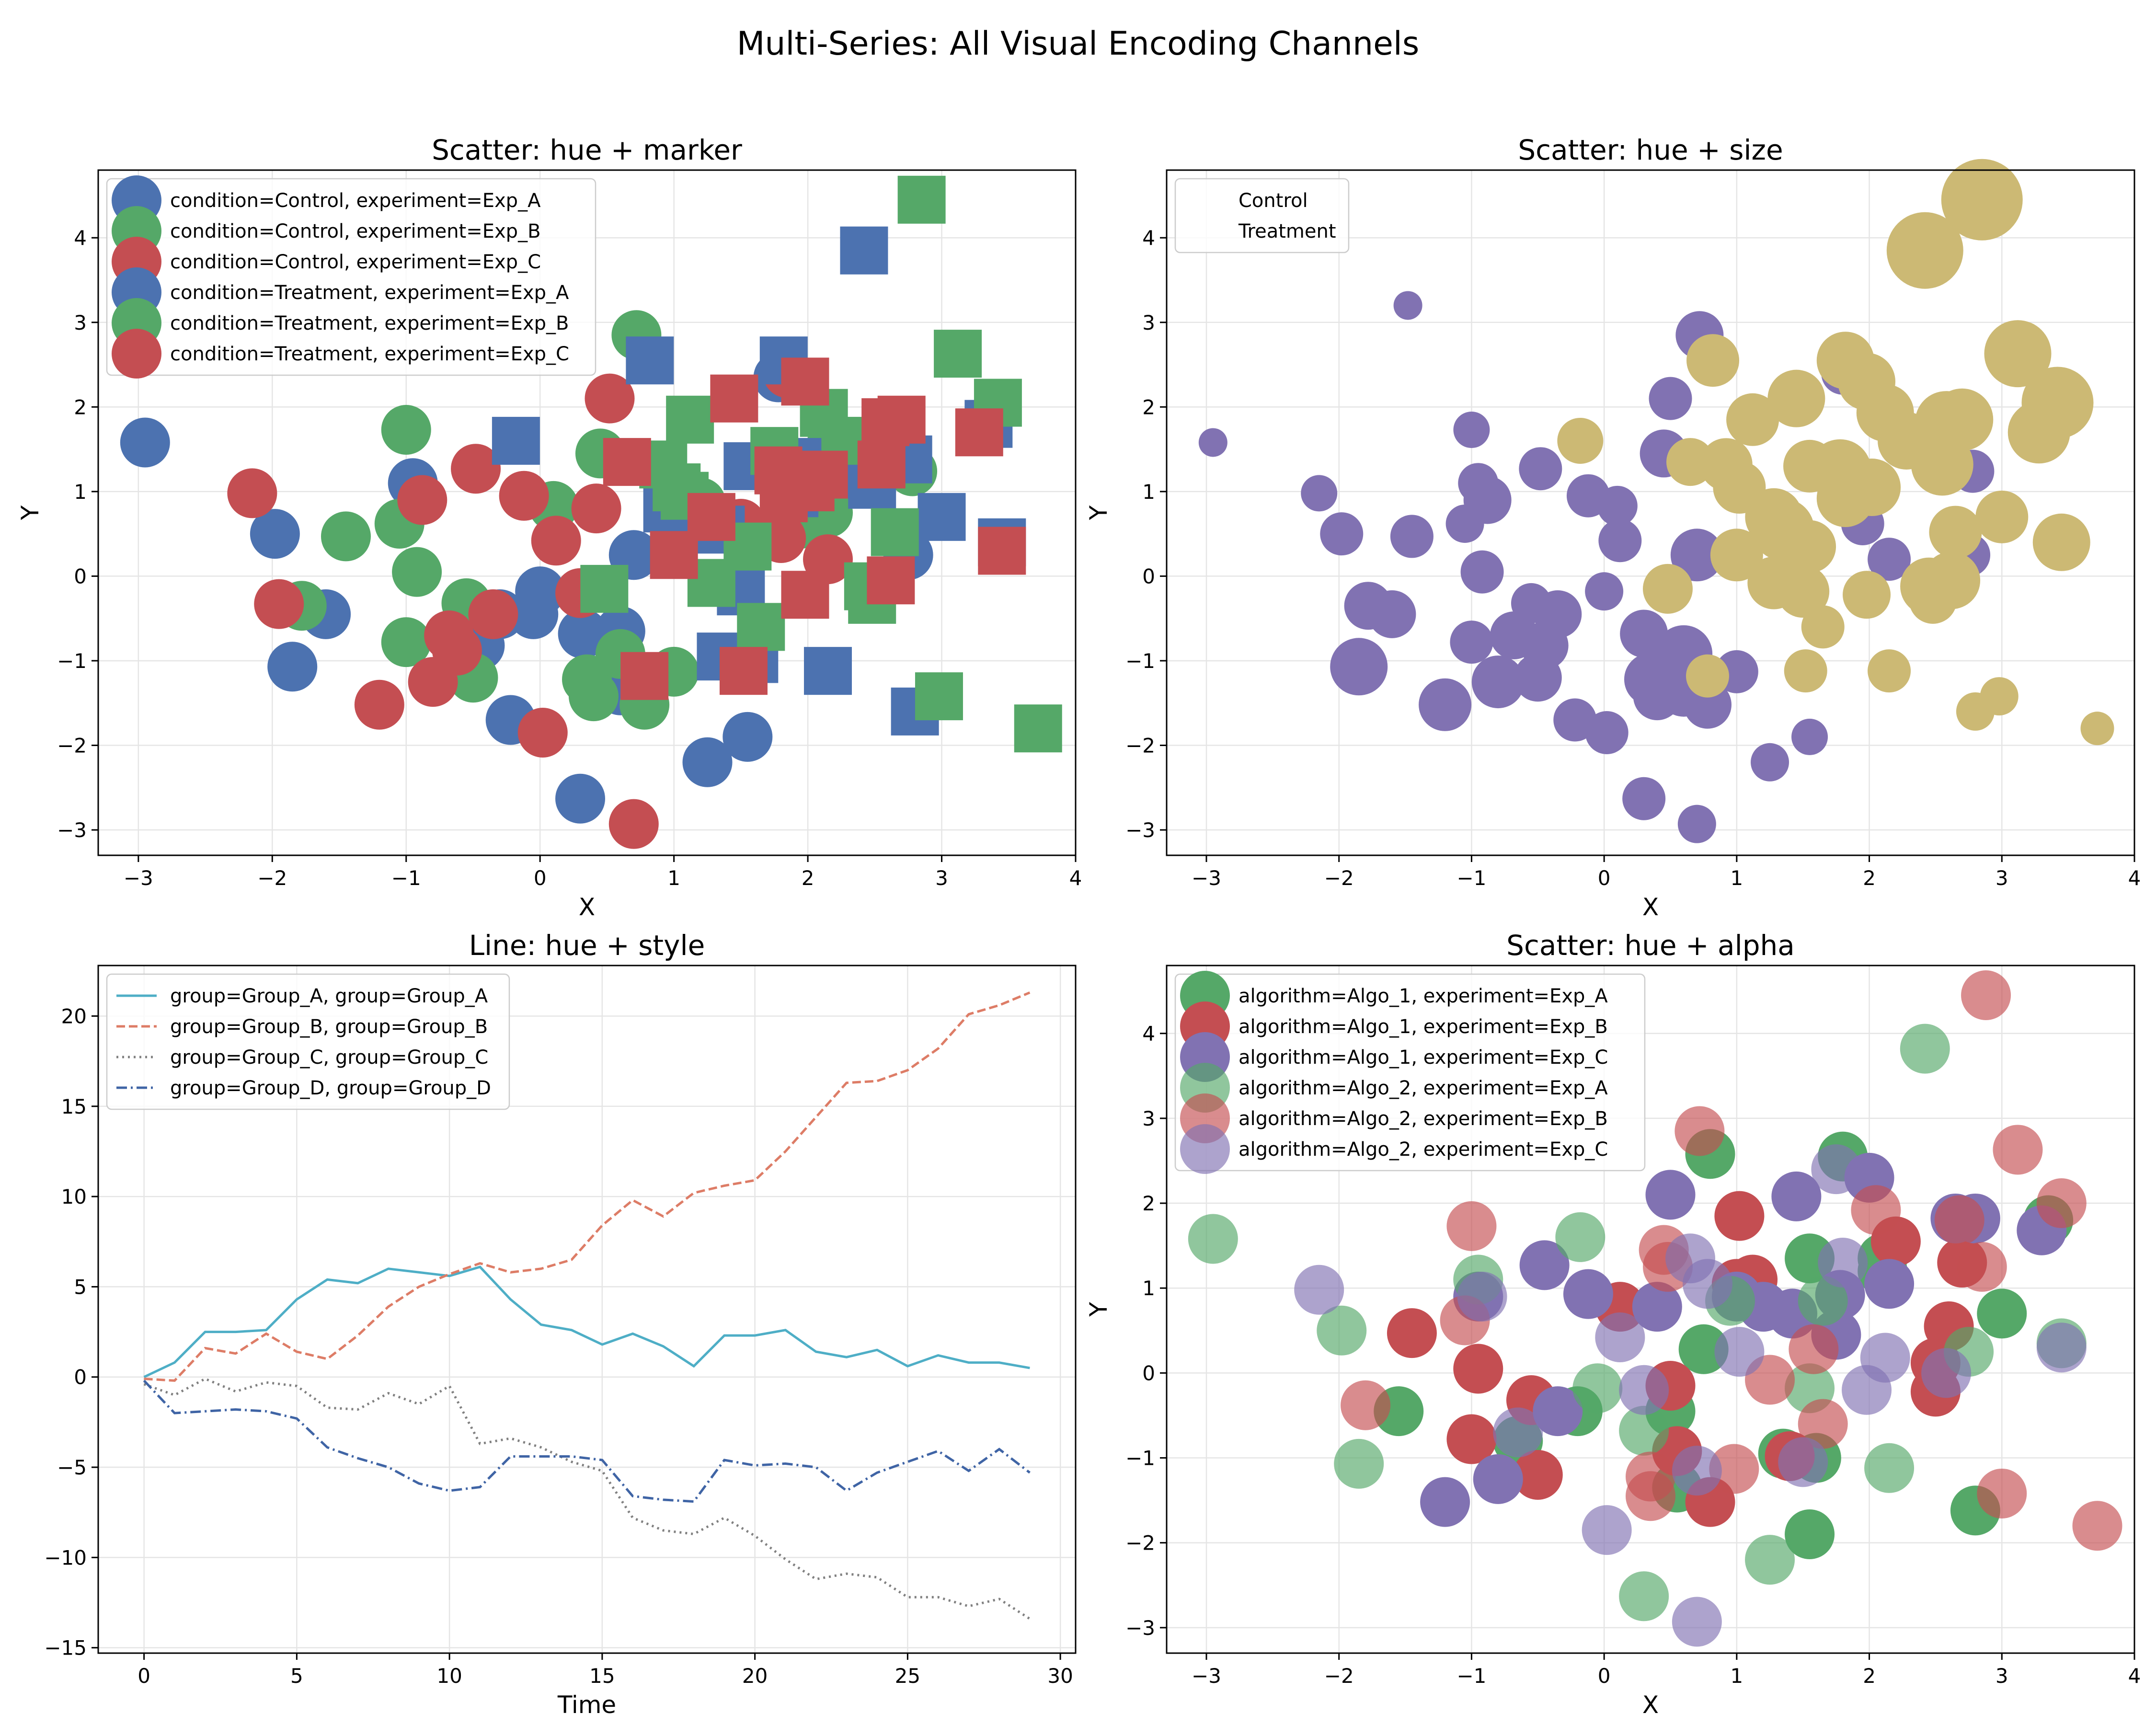 This screenshot has width=2156, height=1725. Describe the element at coordinates (65, 1648) in the screenshot. I see `y-tick-label: −15` at that location.